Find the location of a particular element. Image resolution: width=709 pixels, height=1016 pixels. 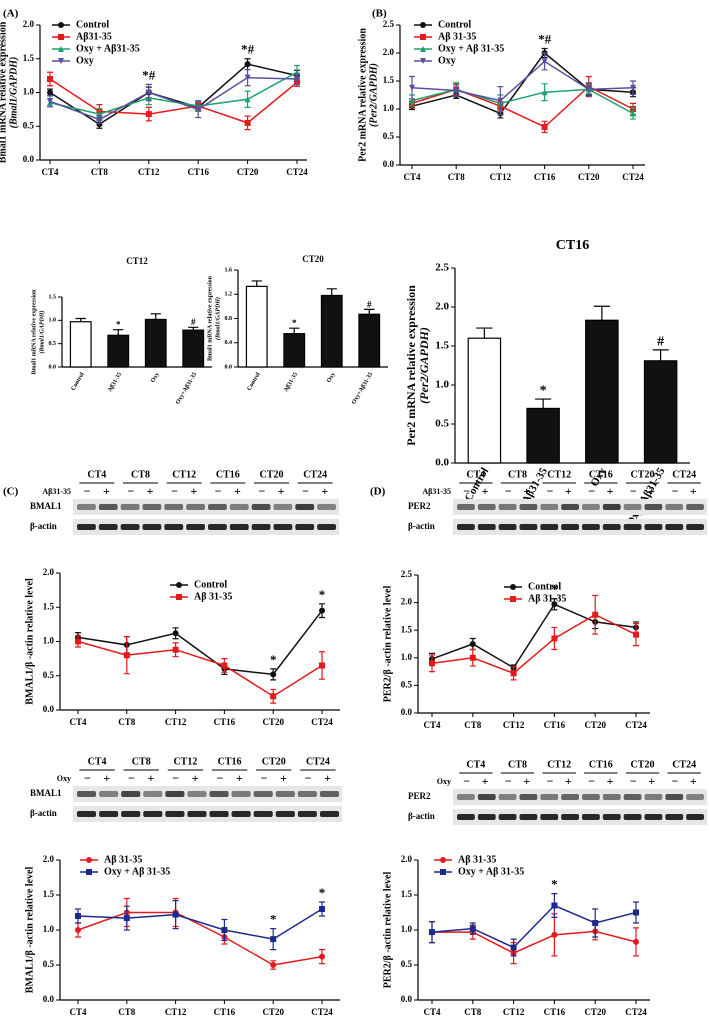

legend-label: Aβ 31-35 is located at coordinates (123, 859).